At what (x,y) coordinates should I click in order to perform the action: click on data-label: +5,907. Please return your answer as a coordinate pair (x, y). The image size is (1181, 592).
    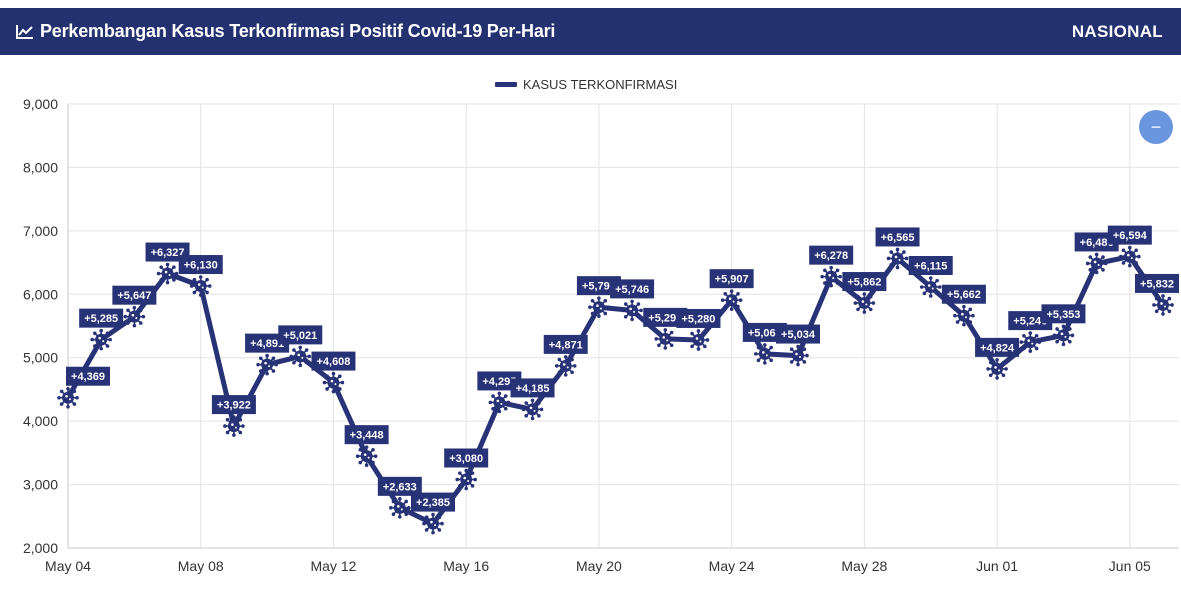
    Looking at the image, I should click on (732, 280).